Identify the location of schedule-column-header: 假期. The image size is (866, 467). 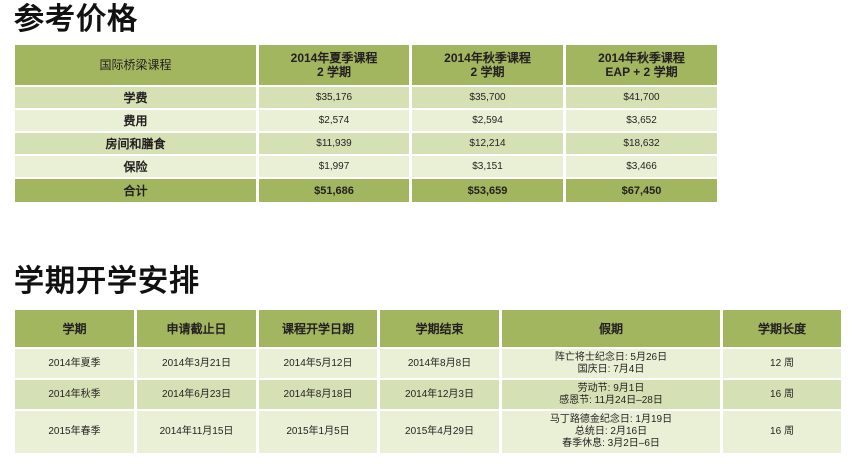
(611, 328).